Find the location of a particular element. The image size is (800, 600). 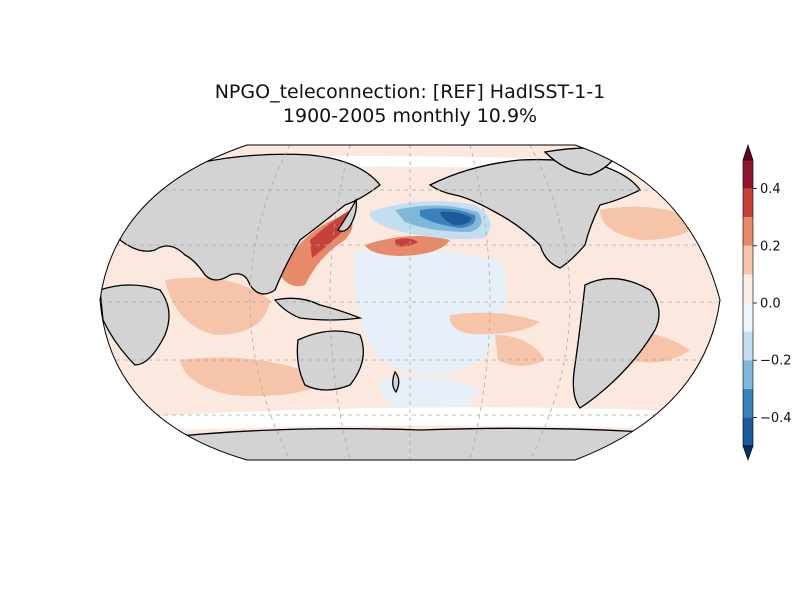

colorbar-extend-top is located at coordinates (748, 152).